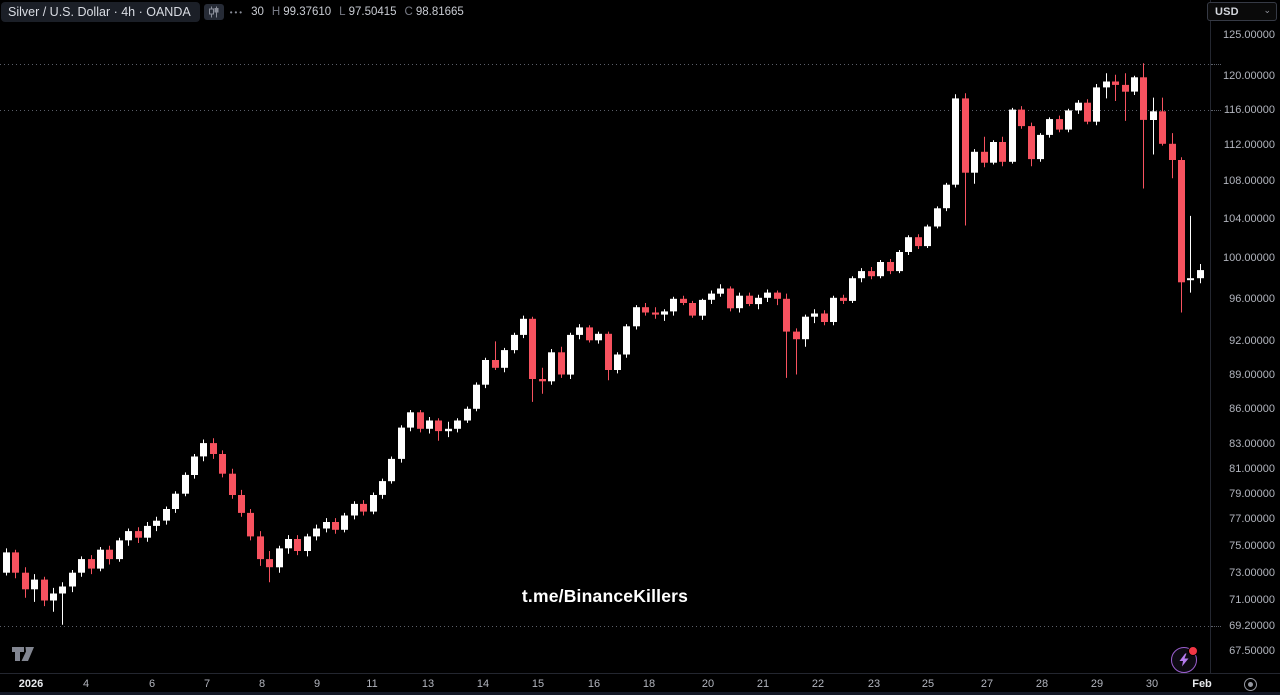 This screenshot has width=1280, height=695. Describe the element at coordinates (818, 684) in the screenshot. I see `time-tick-label: 22` at that location.